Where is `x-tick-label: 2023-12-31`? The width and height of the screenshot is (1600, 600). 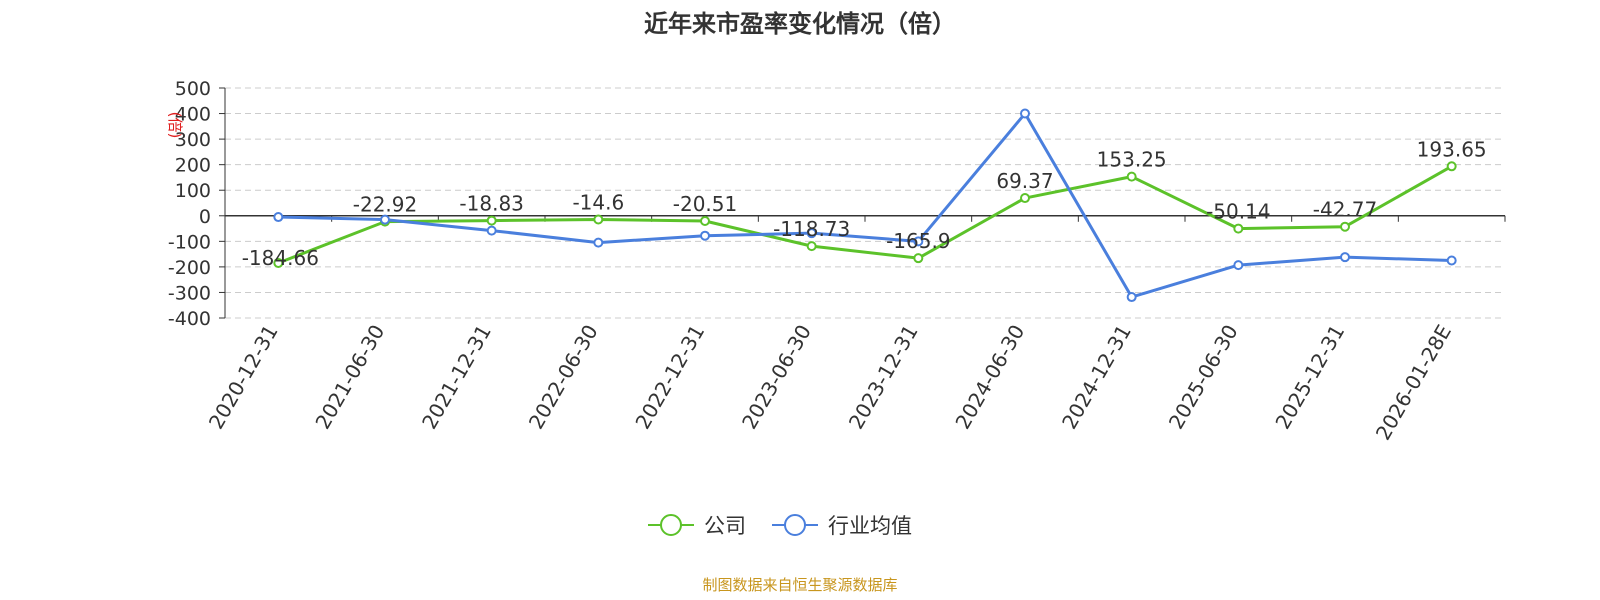 x-tick-label: 2023-12-31 is located at coordinates (883, 376).